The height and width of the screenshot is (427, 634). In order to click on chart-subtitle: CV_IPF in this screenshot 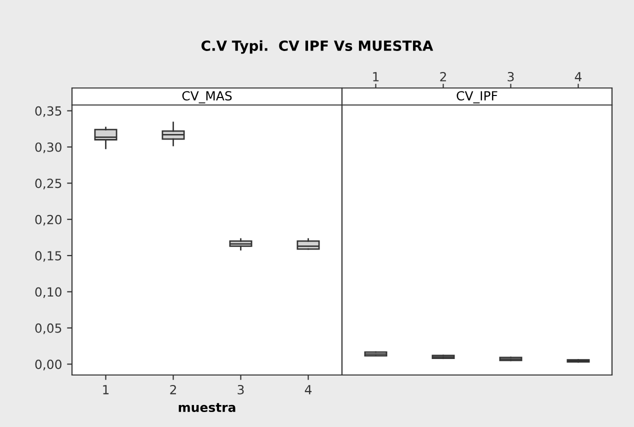, I will do `click(477, 97)`.